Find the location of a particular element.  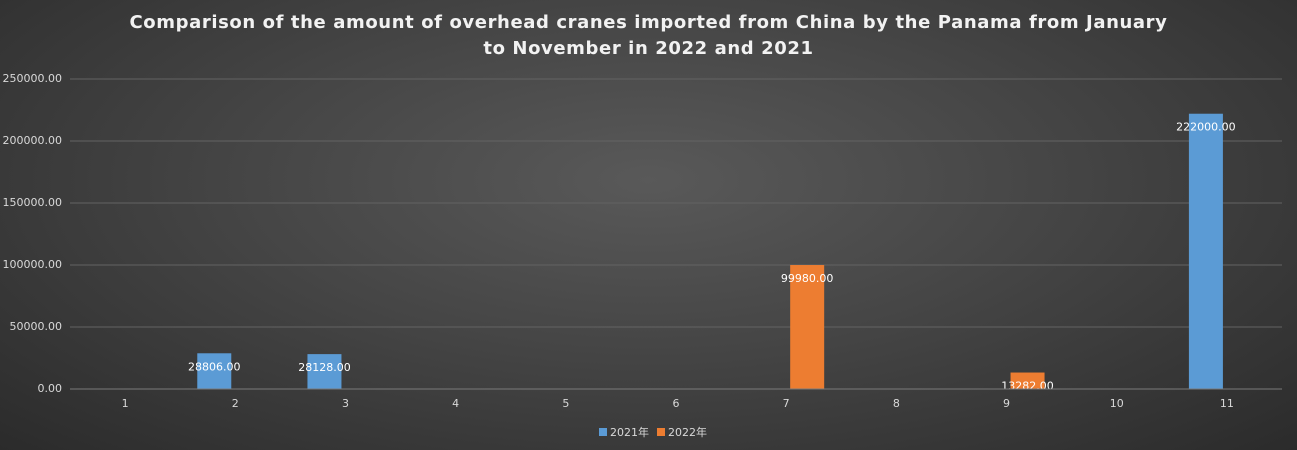

legend-label: 2021年 is located at coordinates (629, 432).